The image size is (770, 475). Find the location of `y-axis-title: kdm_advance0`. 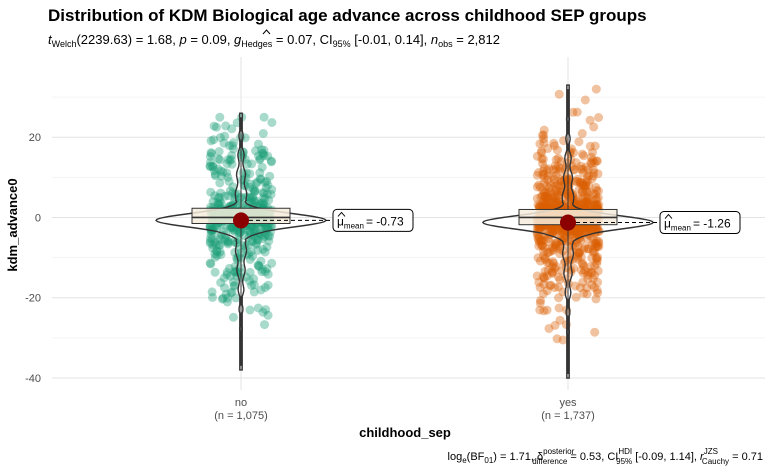

y-axis-title: kdm_advance0 is located at coordinates (12, 224).